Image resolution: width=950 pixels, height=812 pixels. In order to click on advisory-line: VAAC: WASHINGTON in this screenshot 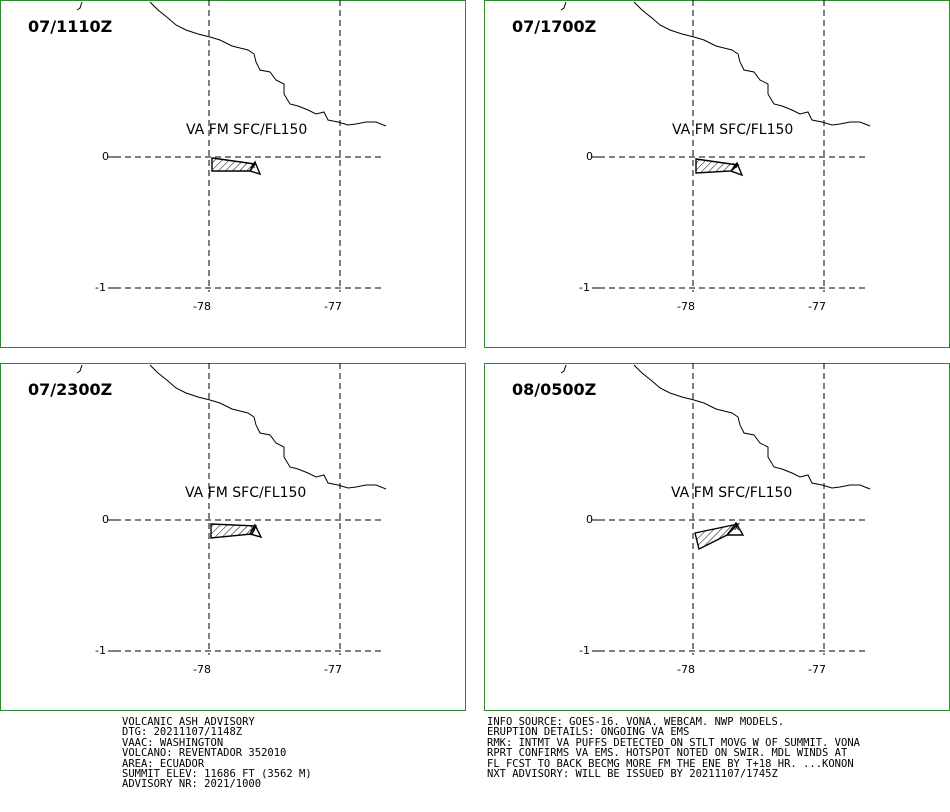, I will do `click(173, 742)`.